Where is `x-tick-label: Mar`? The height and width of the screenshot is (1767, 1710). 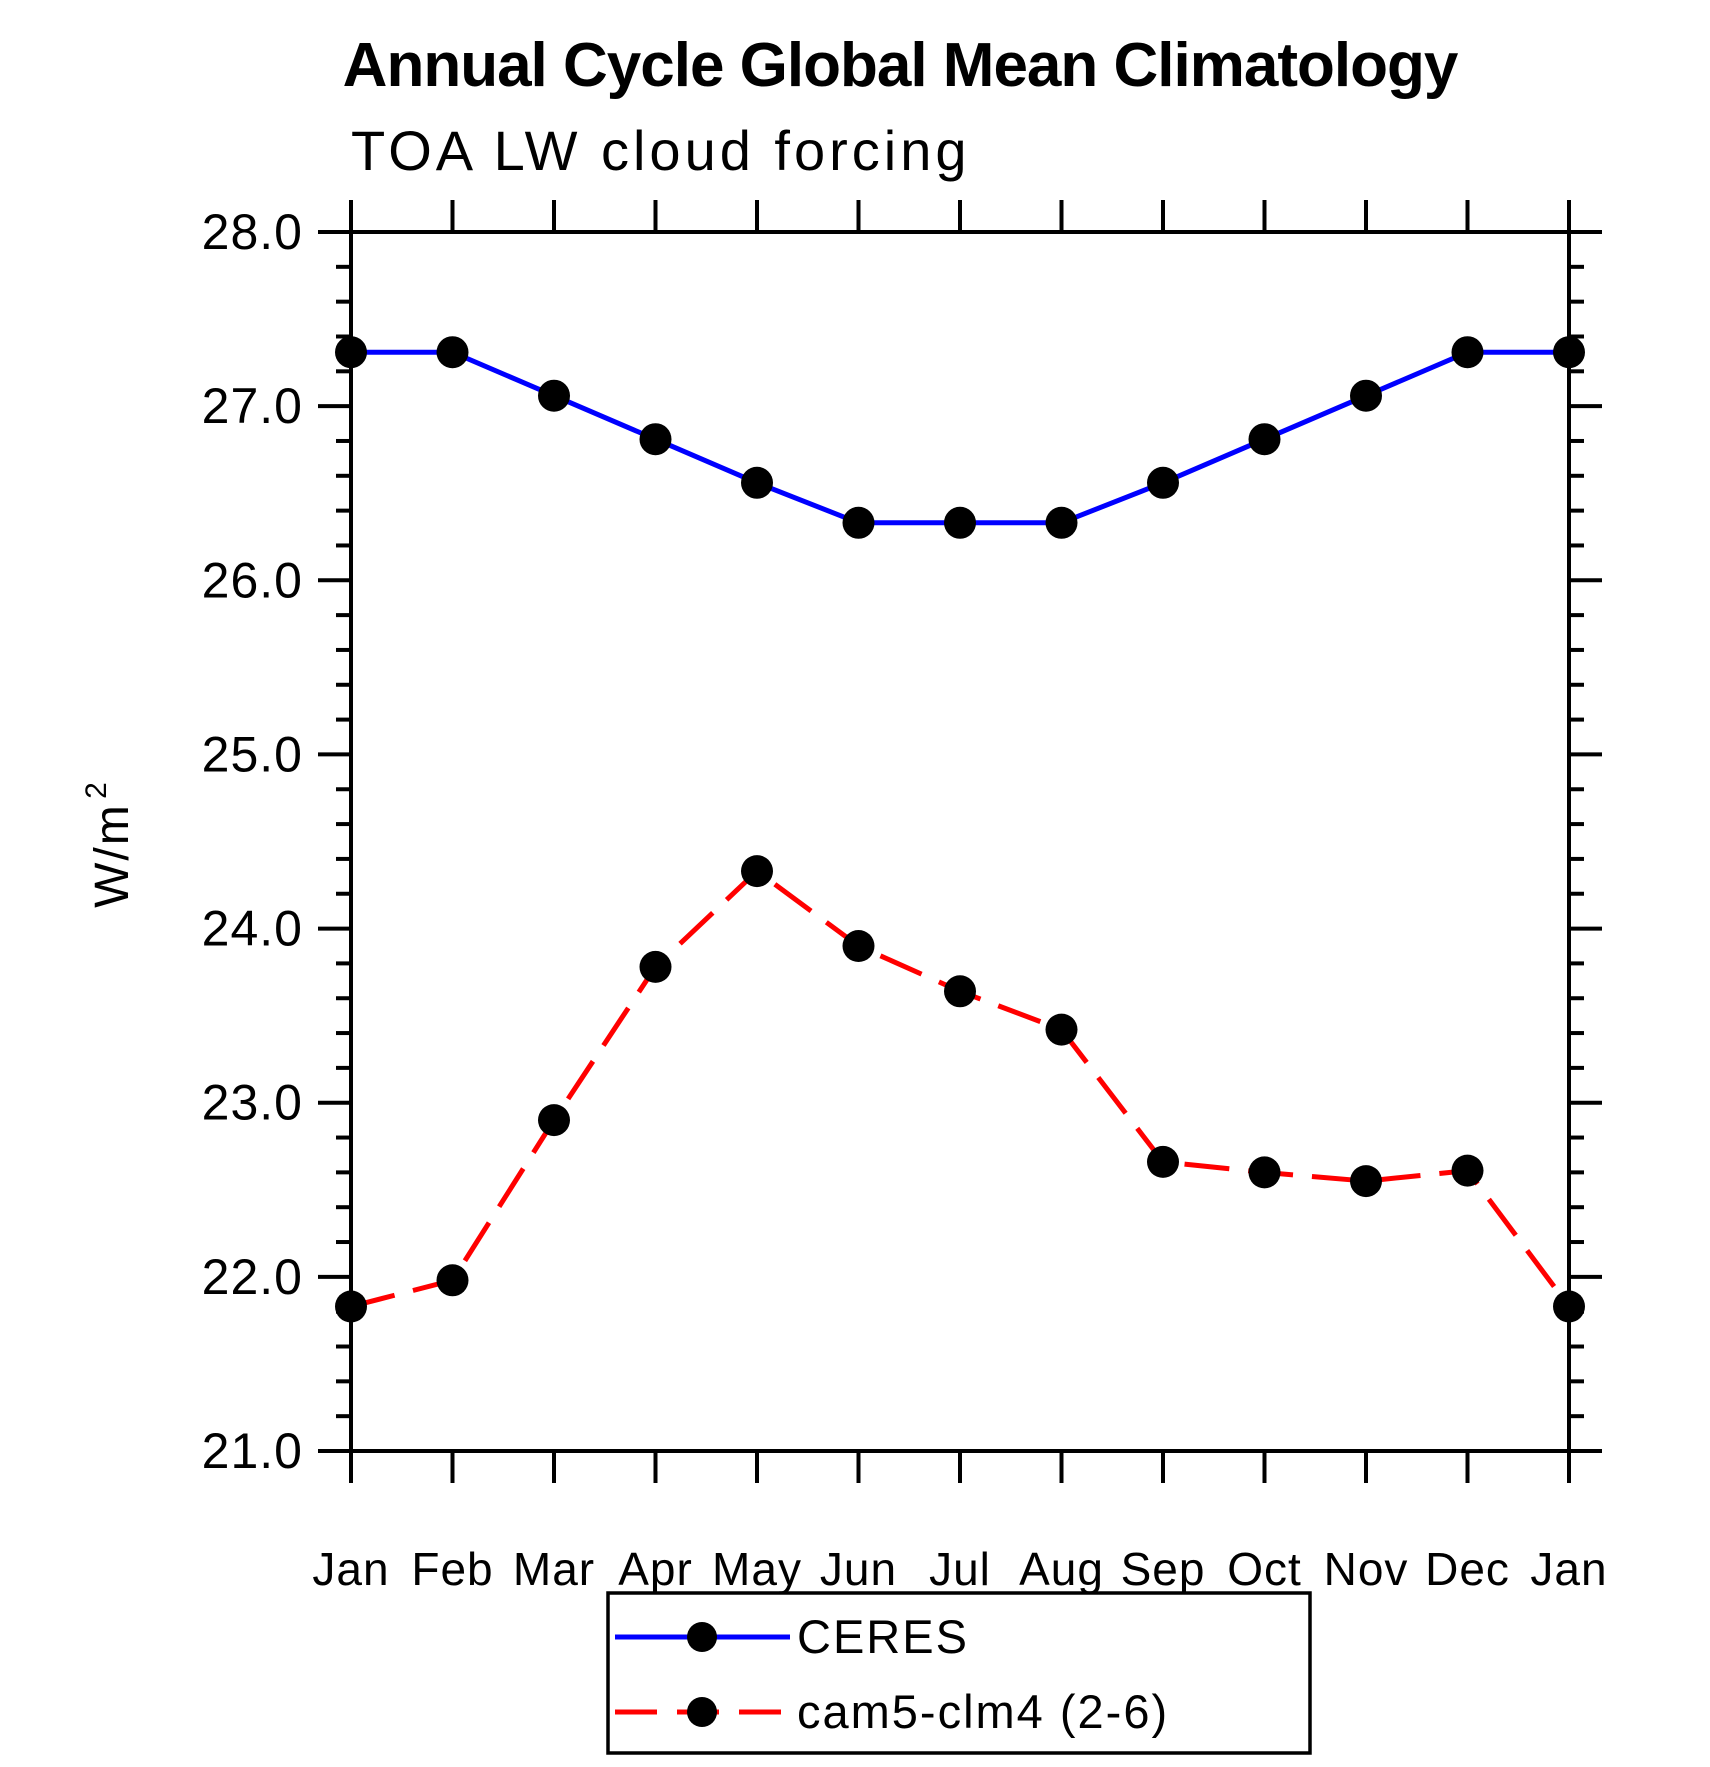
x-tick-label: Mar is located at coordinates (554, 1569).